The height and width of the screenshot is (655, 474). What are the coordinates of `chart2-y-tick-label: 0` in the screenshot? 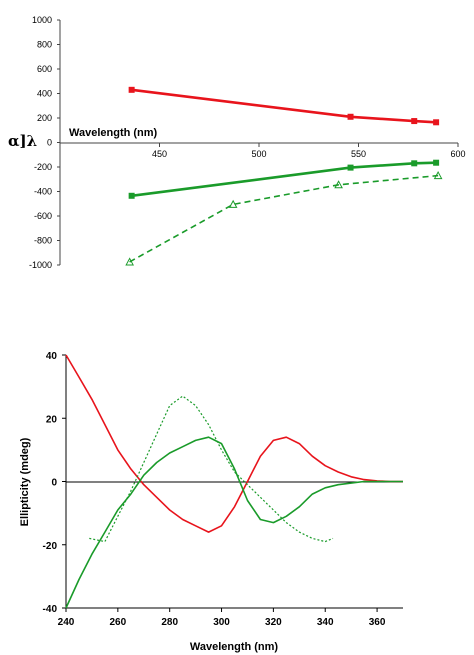 It's located at (54, 483).